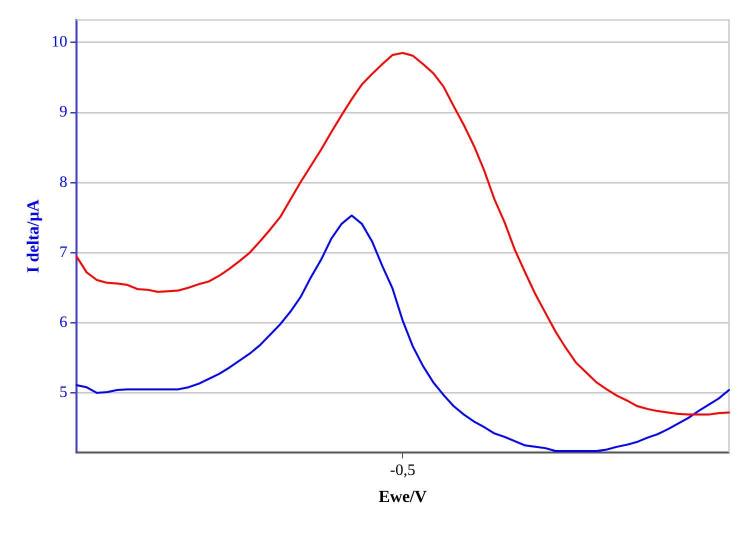 This screenshot has width=739, height=537. What do you see at coordinates (403, 471) in the screenshot?
I see `x-tick-label: -0,5` at bounding box center [403, 471].